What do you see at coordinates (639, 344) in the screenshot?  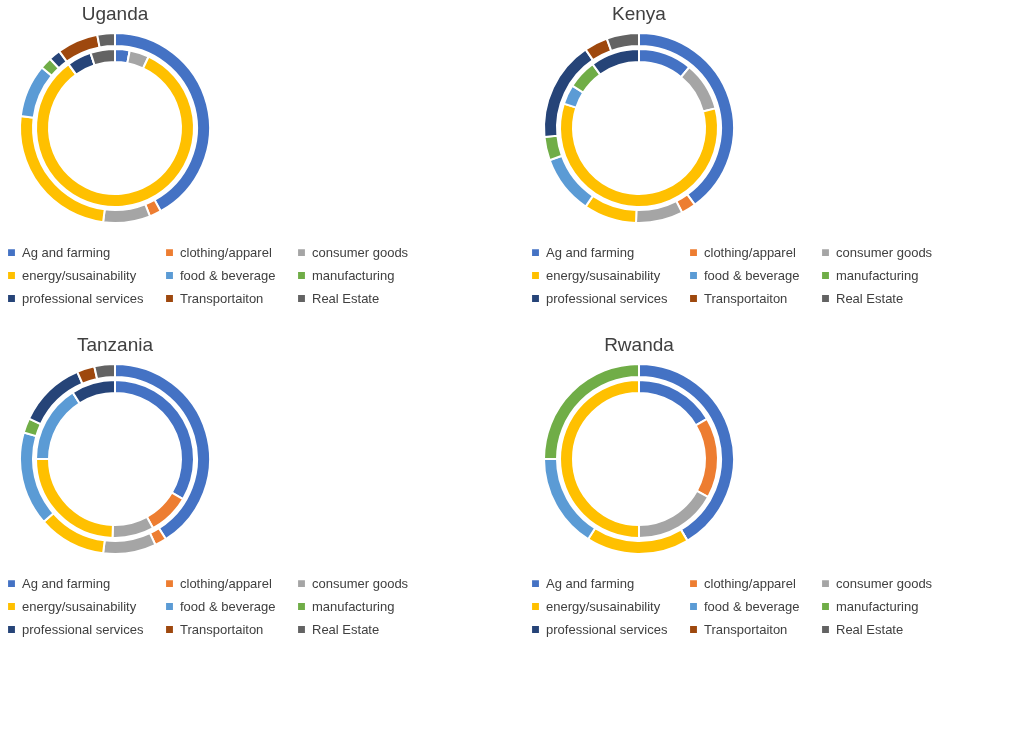 I see `chart-title: Rwanda` at bounding box center [639, 344].